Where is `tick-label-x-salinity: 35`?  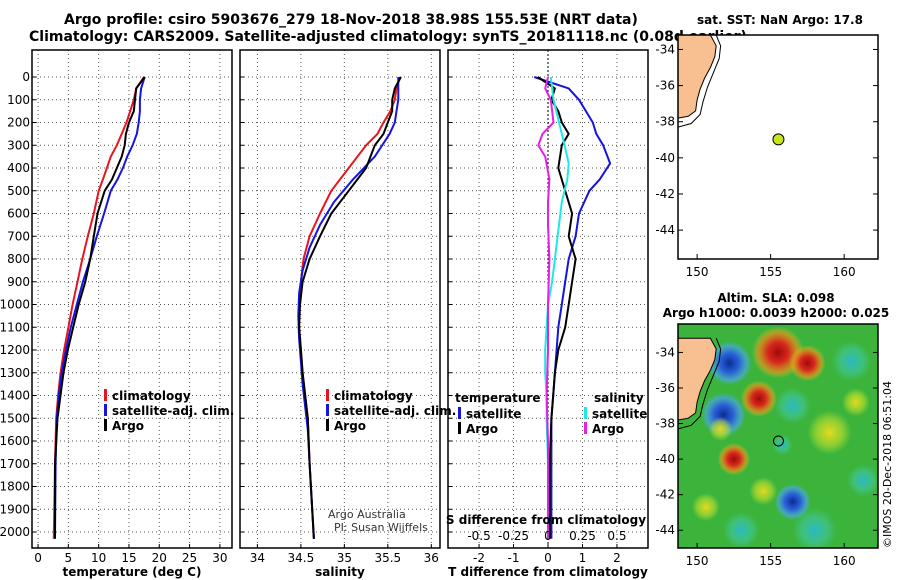 tick-label-x-salinity: 35 is located at coordinates (344, 558).